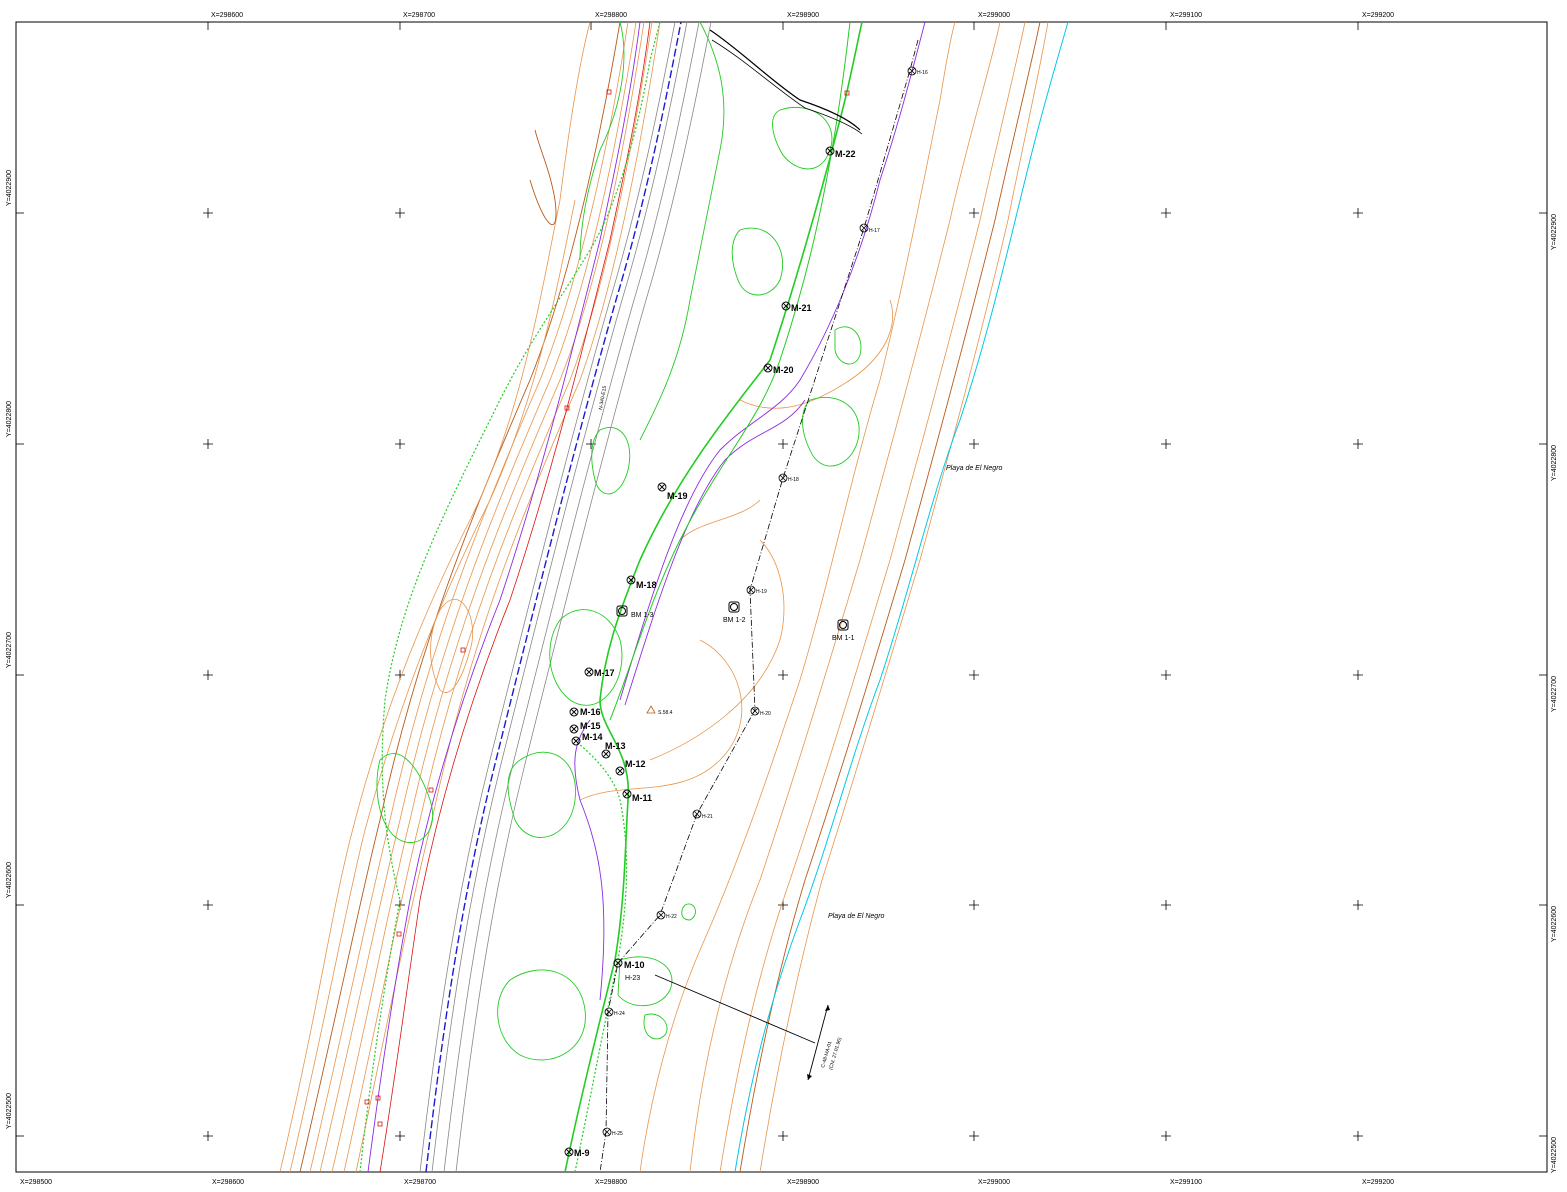 This screenshot has width=1567, height=1192. What do you see at coordinates (609, 1012) in the screenshot?
I see `marker-h24` at bounding box center [609, 1012].